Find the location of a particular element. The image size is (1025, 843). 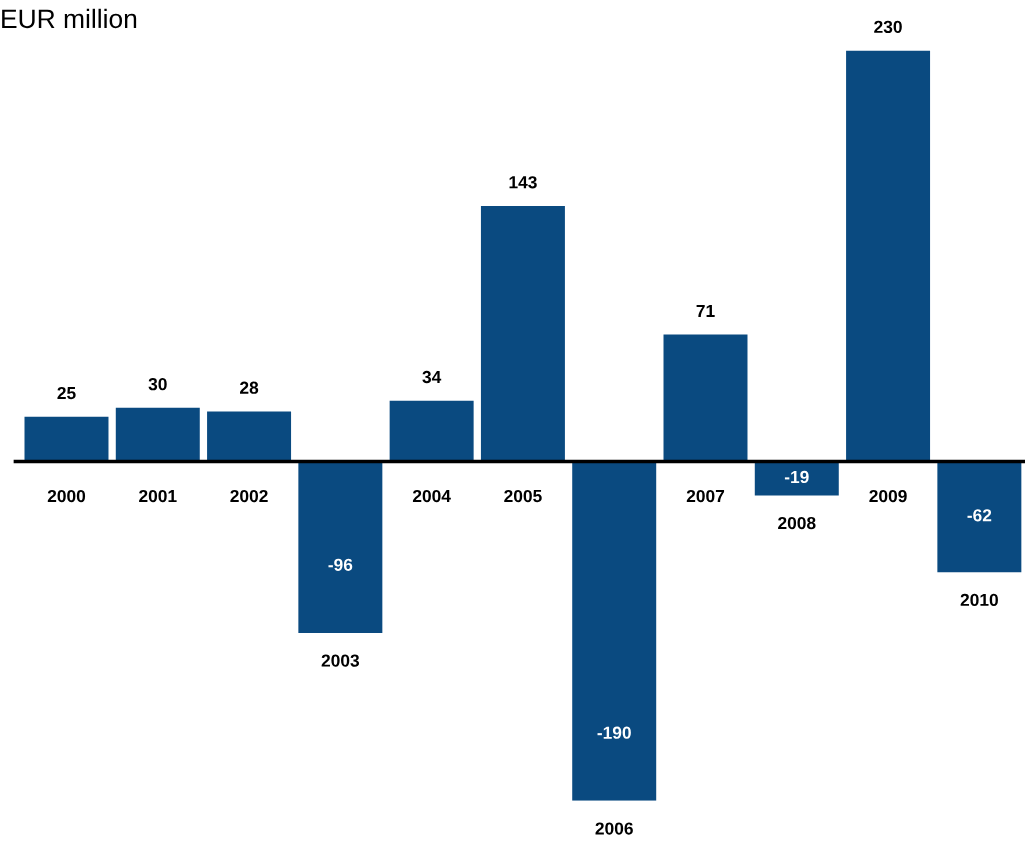

data-label: 230 is located at coordinates (888, 27).